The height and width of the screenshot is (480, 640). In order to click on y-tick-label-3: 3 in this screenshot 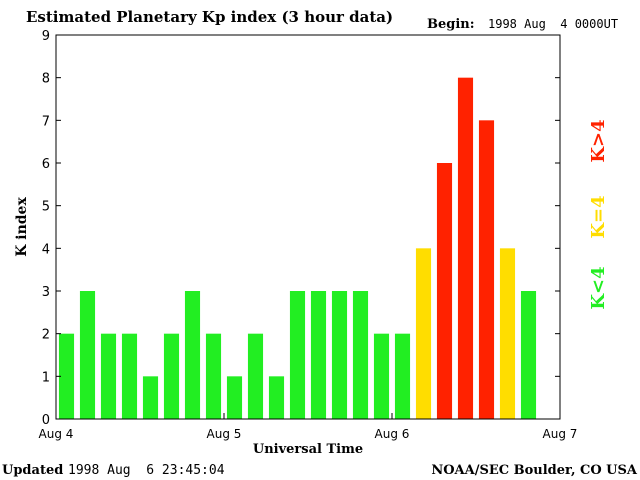, I will do `click(46, 292)`.